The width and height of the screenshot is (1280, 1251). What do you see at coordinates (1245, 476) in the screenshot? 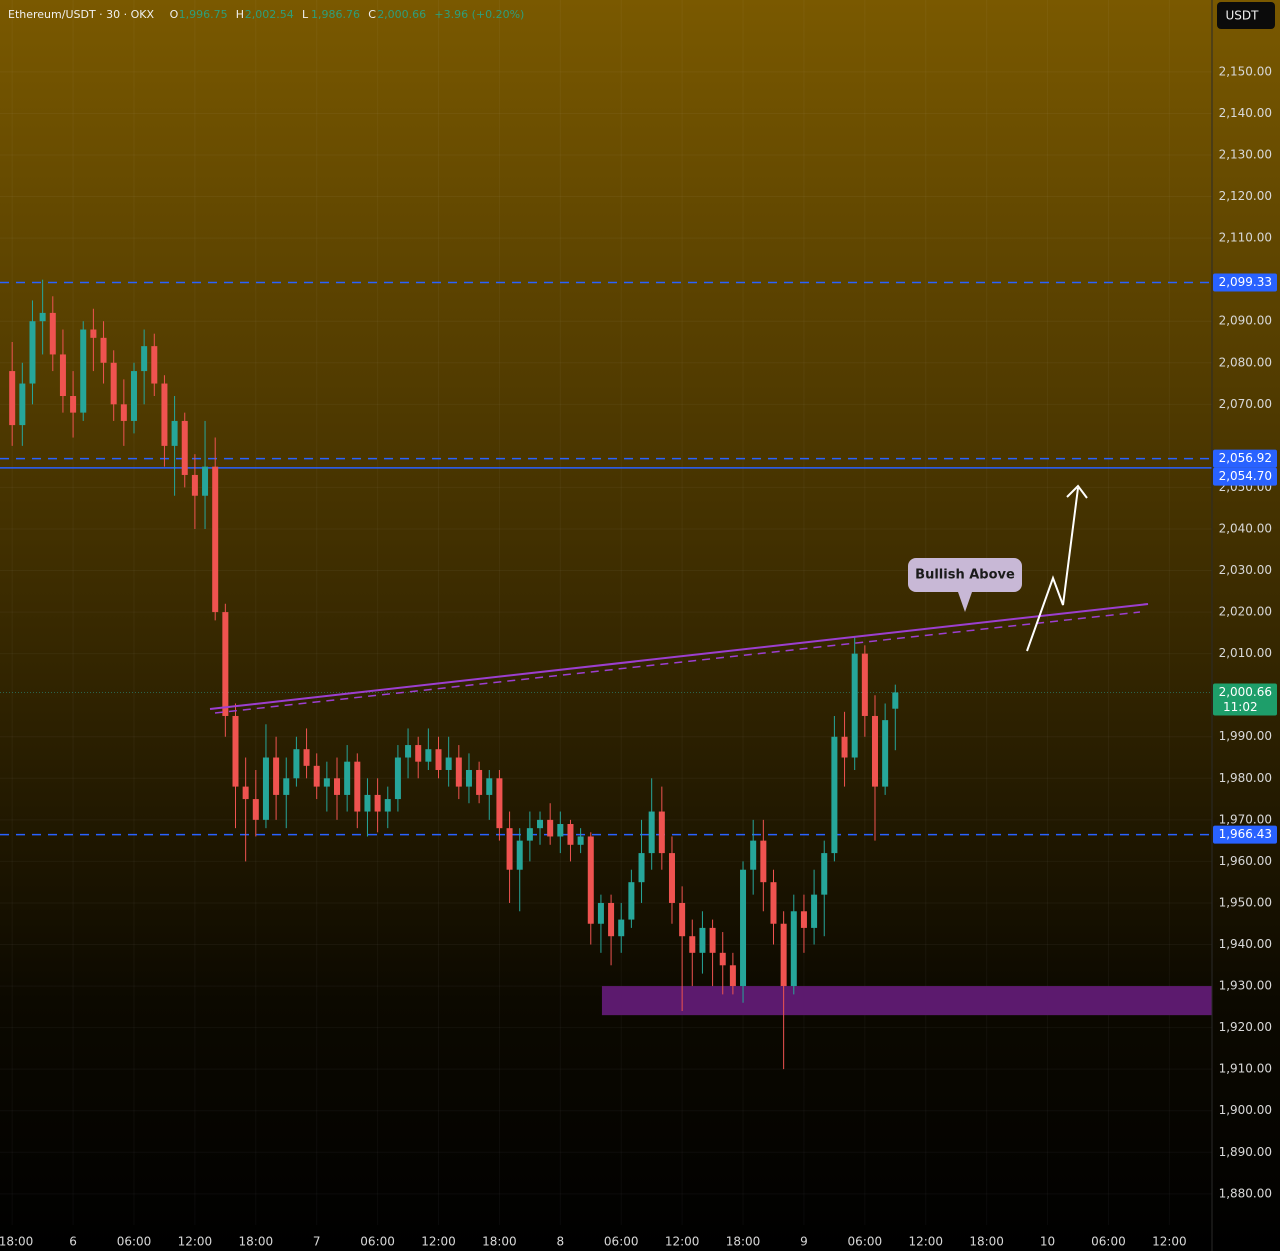
I see `level-label: 2,054.70` at bounding box center [1245, 476].